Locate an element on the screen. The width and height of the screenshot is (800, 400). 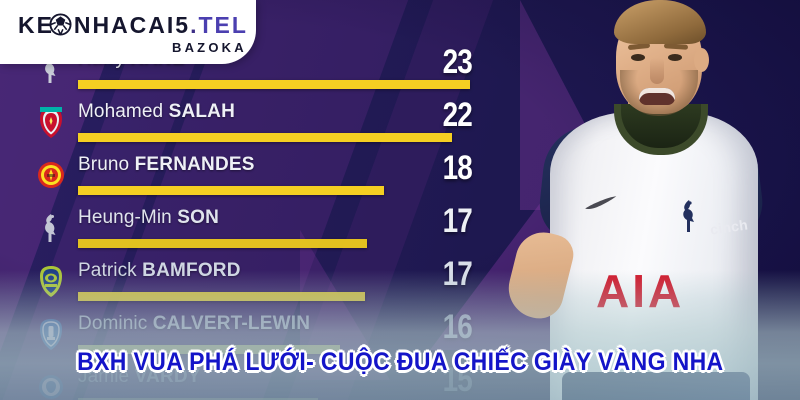
liverpool-crest-icon is located at coordinates (51, 122).